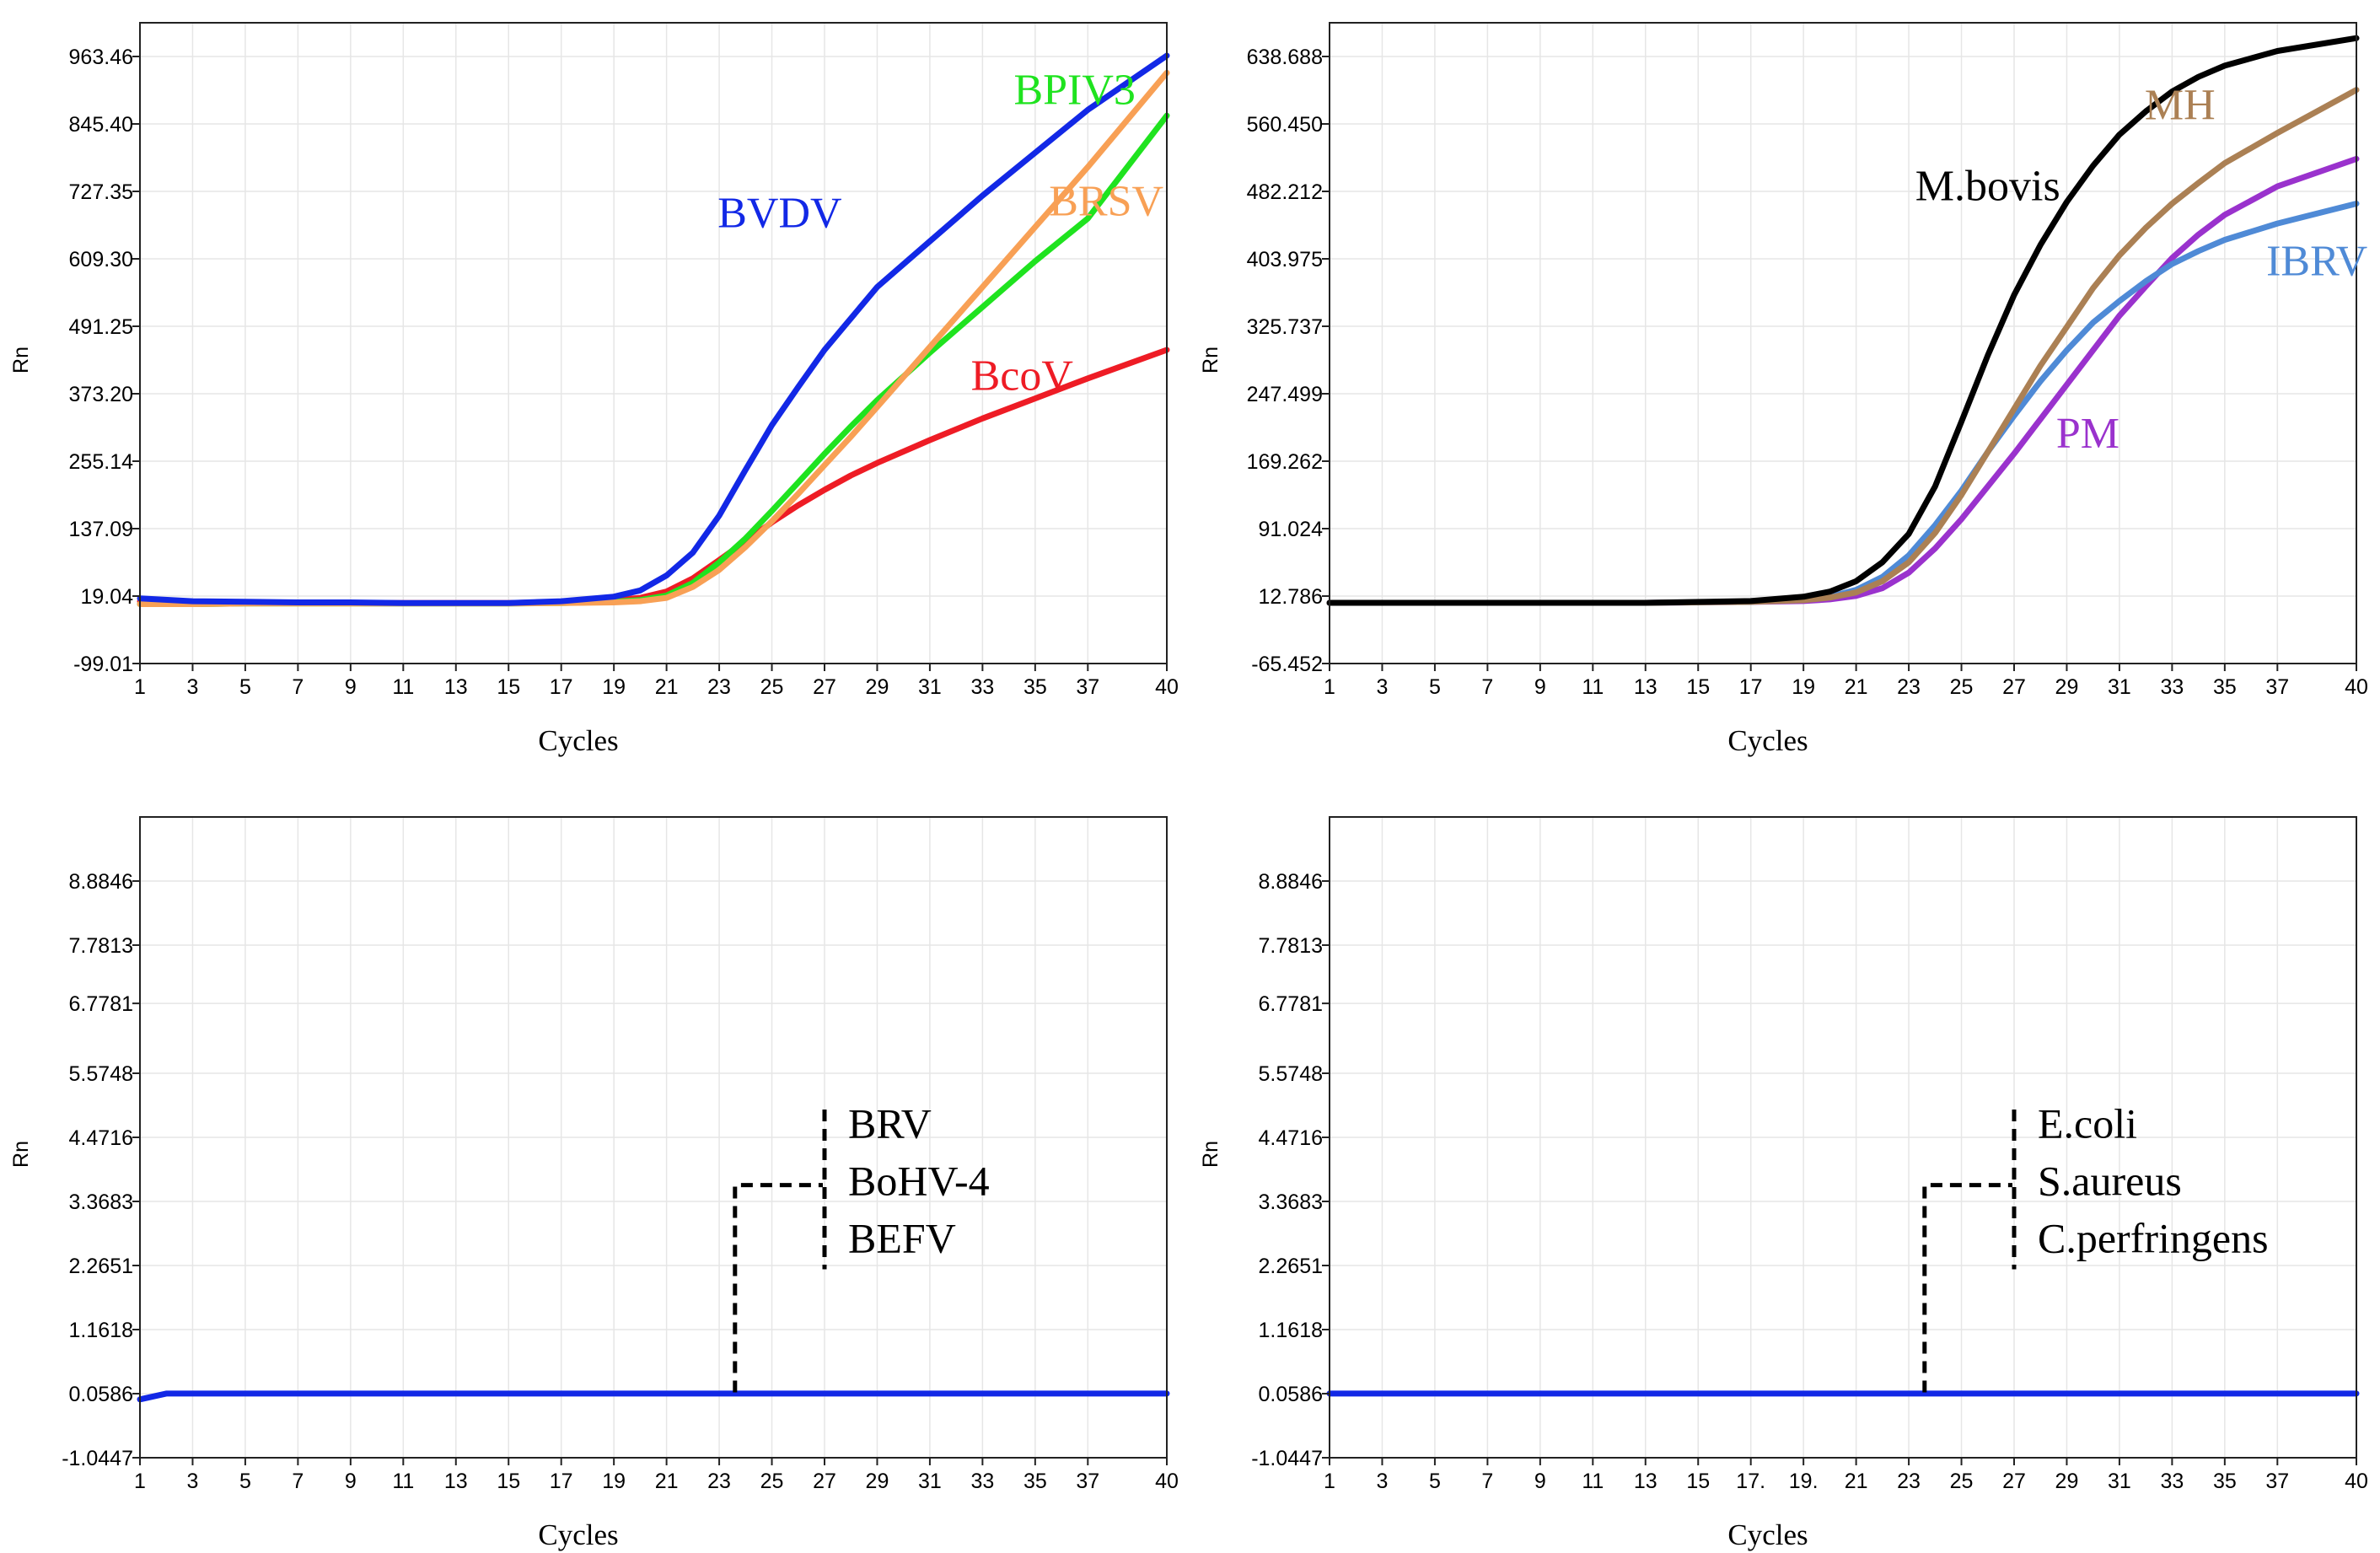 This screenshot has width=2380, height=1553. I want to click on series-label-bcov: BcoV, so click(1022, 376).